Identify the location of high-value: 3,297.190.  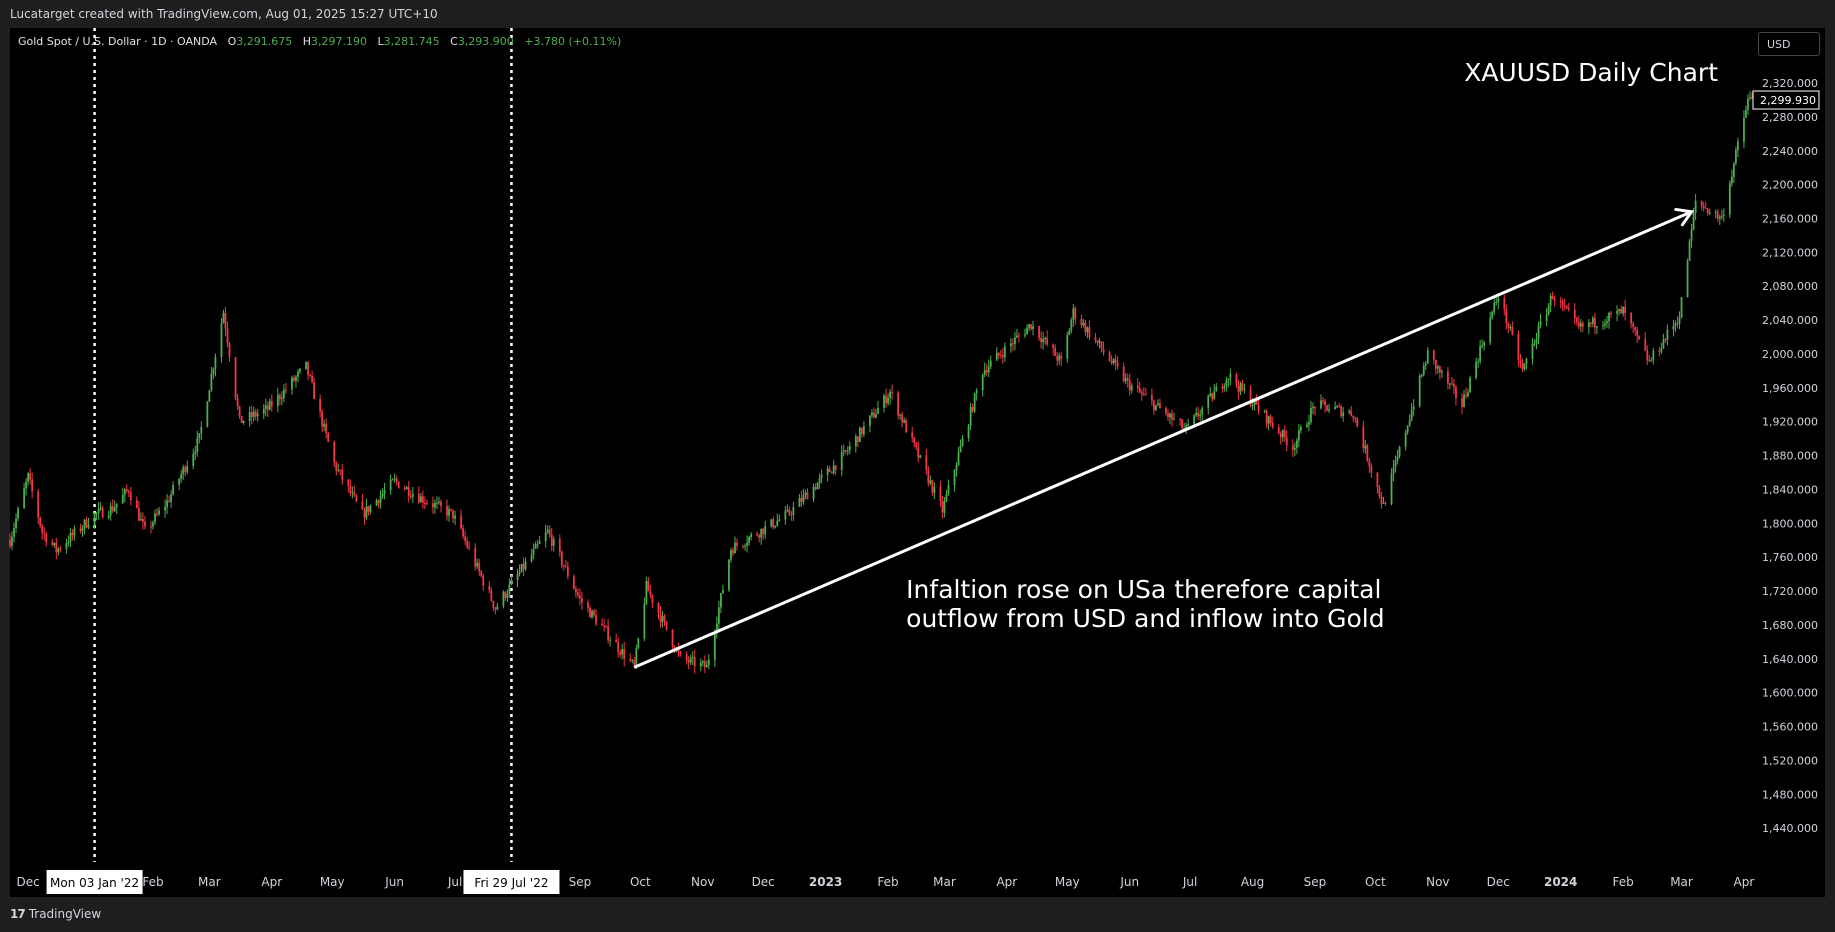
(339, 41).